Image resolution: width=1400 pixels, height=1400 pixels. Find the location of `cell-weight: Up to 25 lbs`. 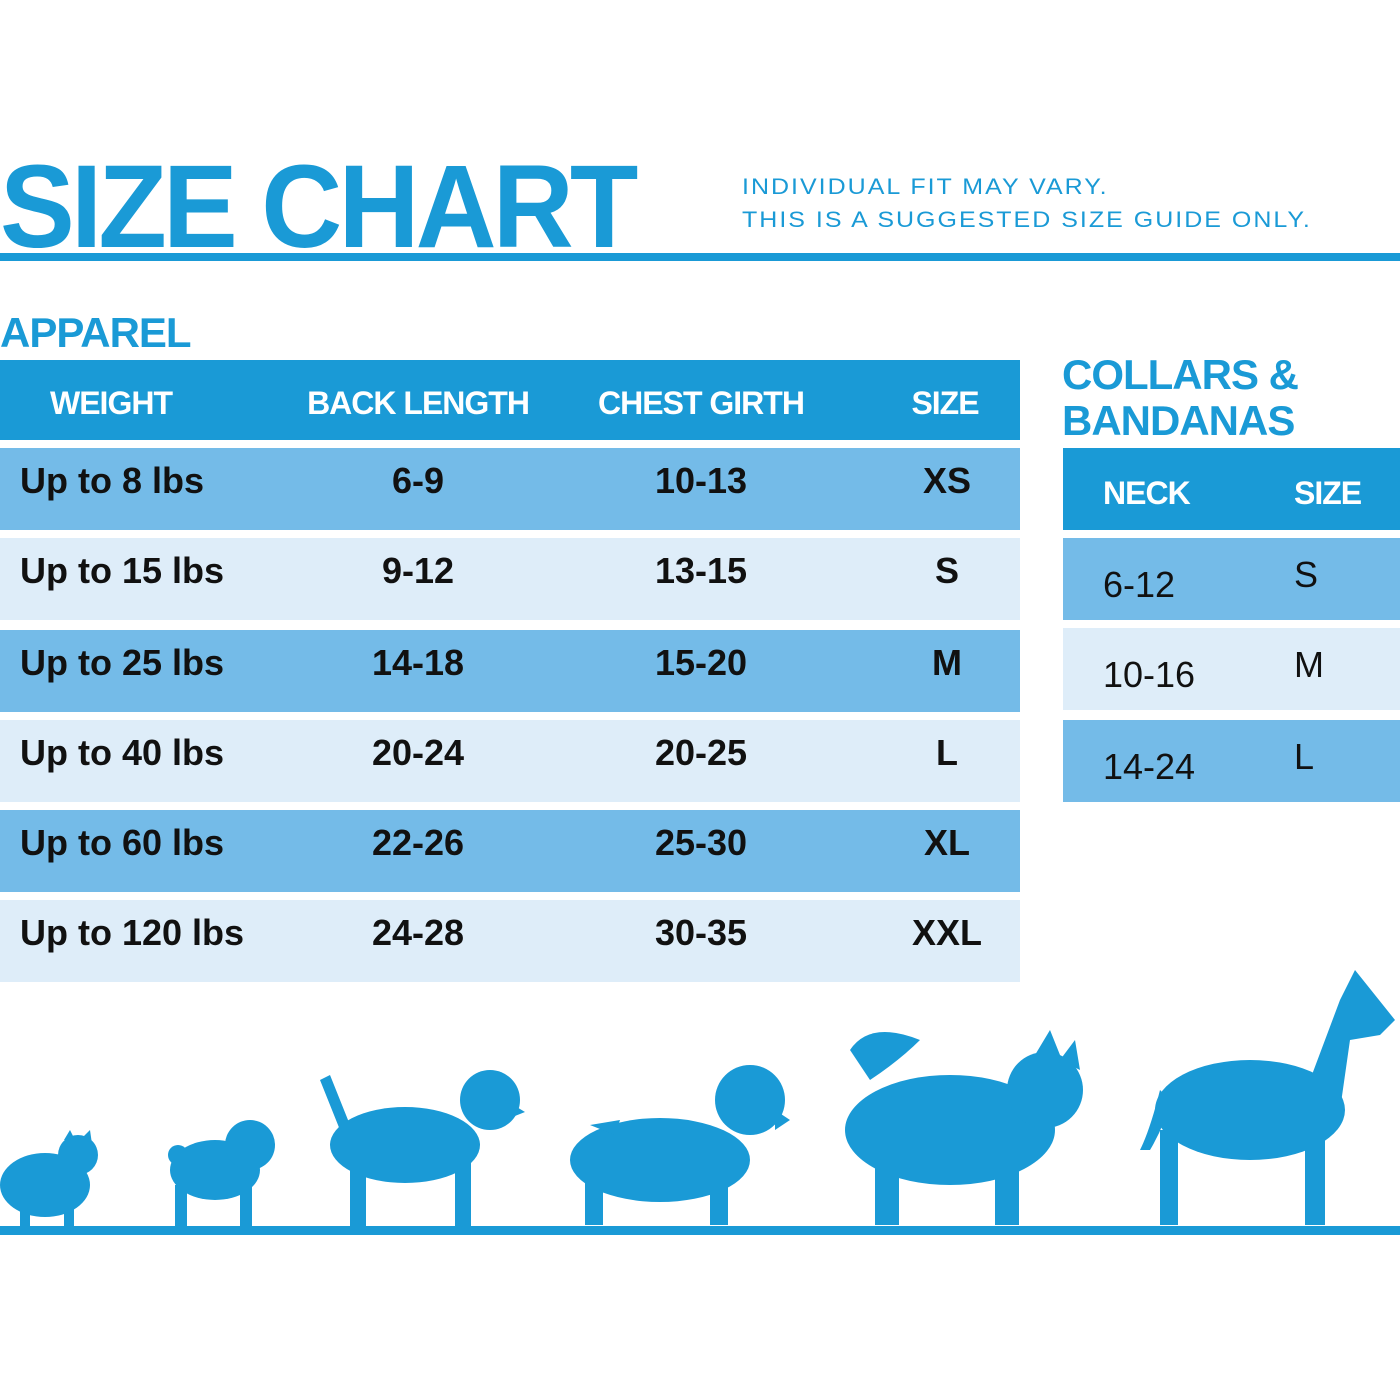

cell-weight: Up to 25 lbs is located at coordinates (122, 662).